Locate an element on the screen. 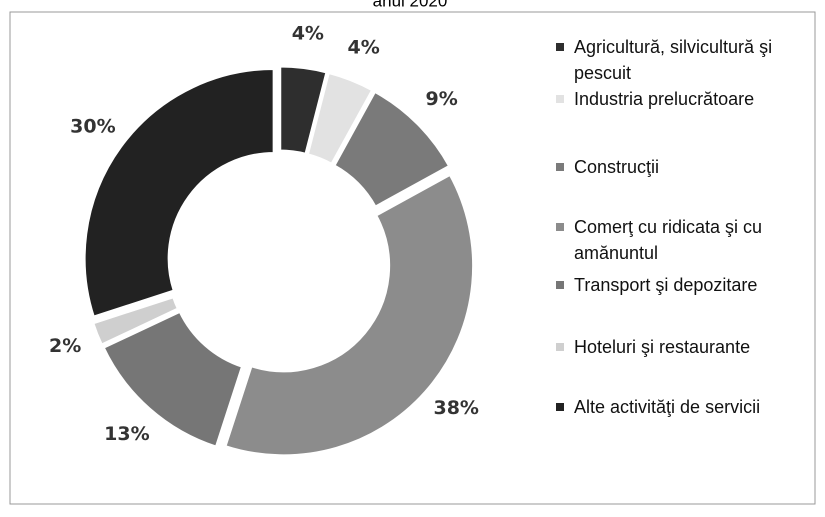 This screenshot has width=825, height=517. legend-item: Industria prelucrătoare is located at coordinates (690, 99).